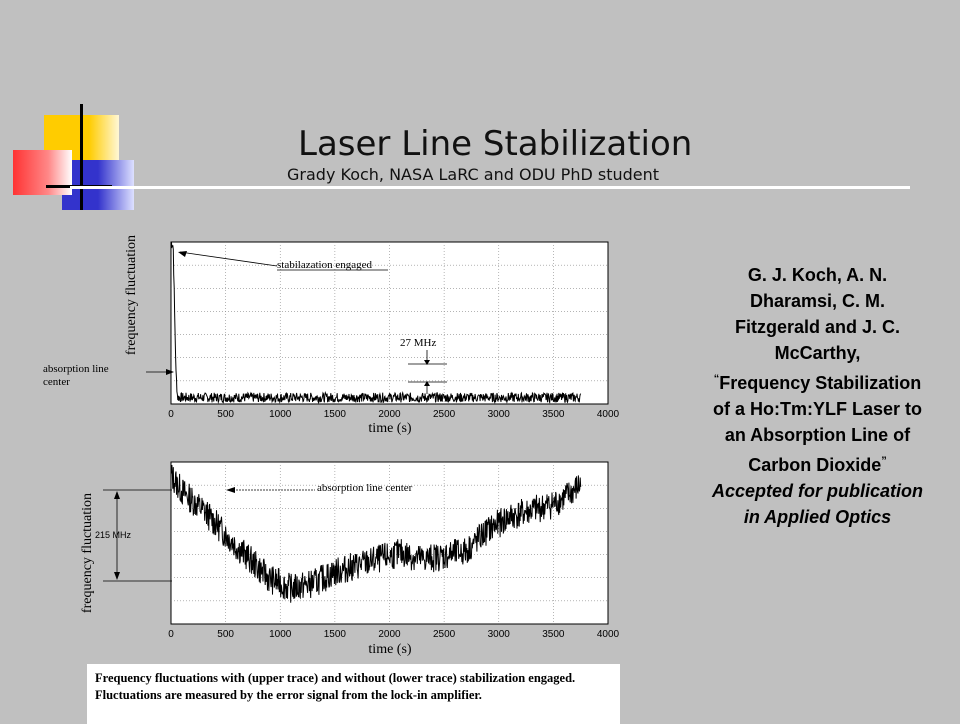 This screenshot has width=960, height=724. I want to click on lower-tick-label: 0, so click(171, 634).